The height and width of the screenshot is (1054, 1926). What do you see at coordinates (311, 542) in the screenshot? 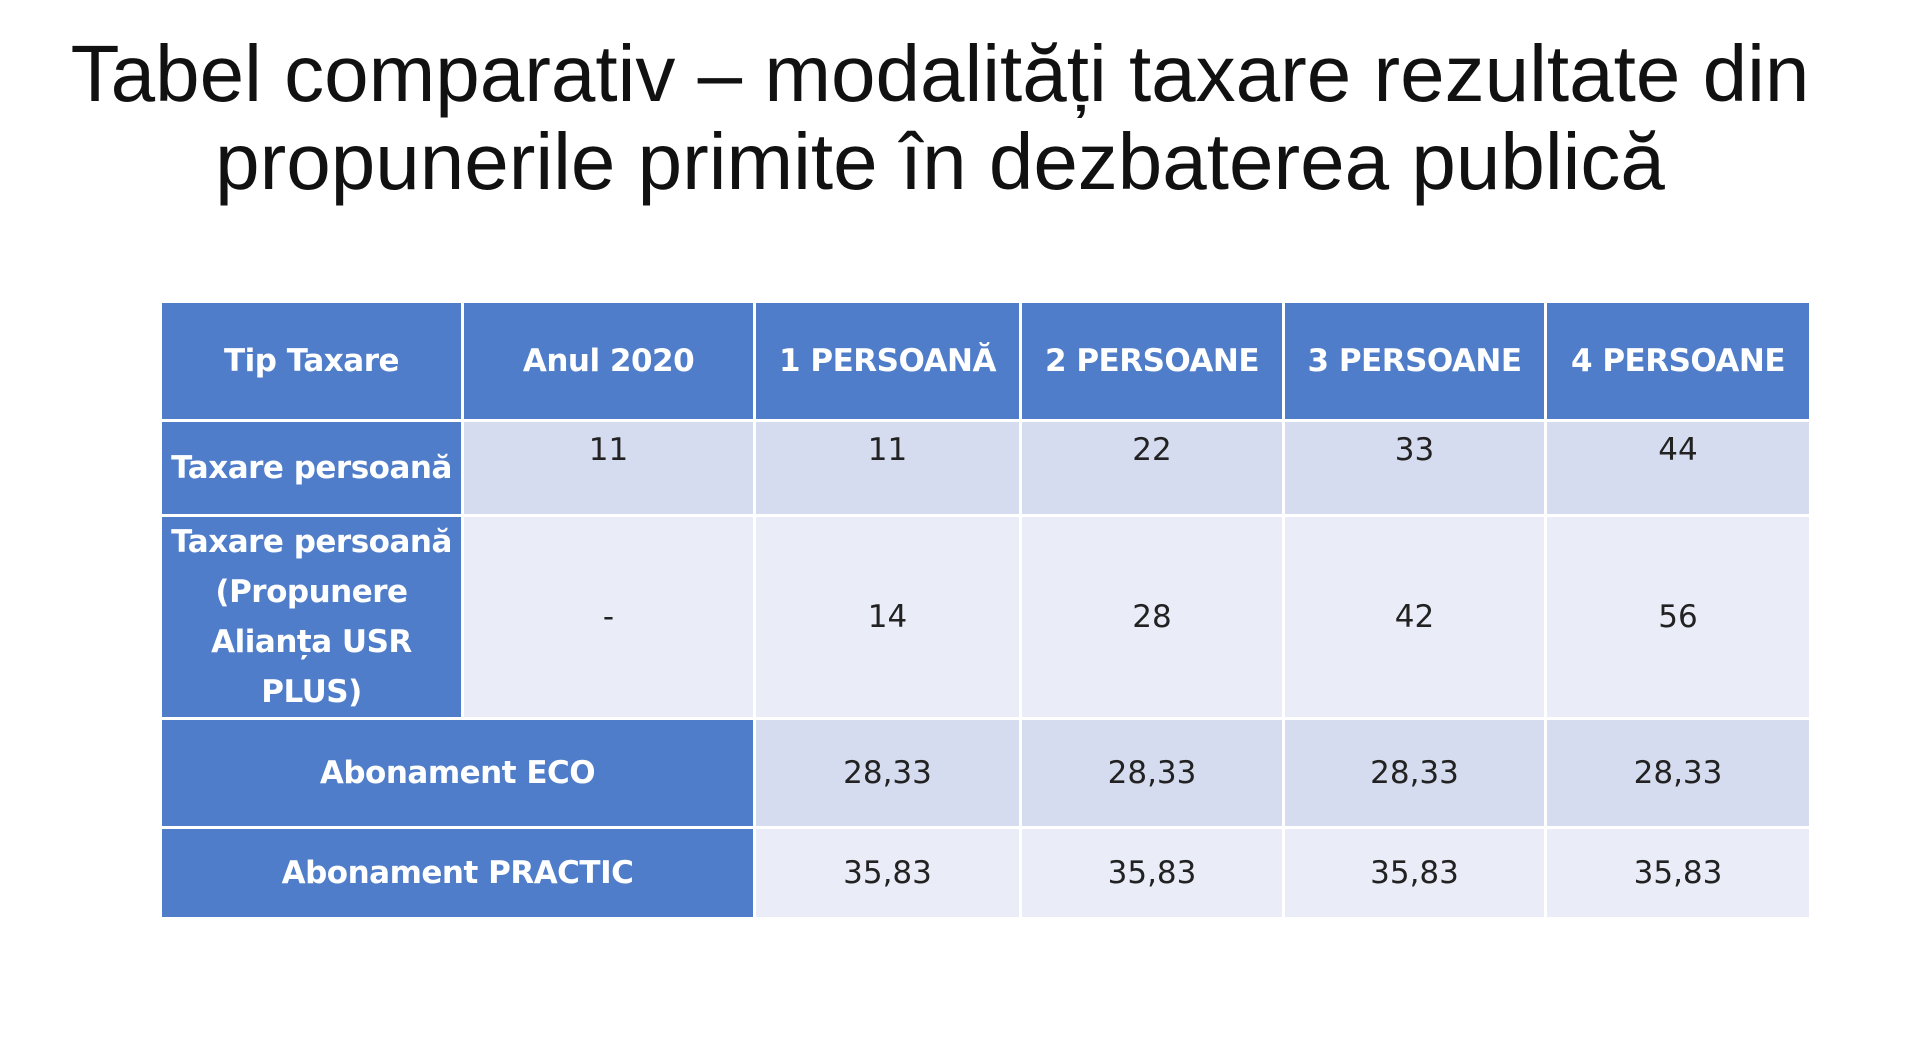
I see `row-label-line: Taxare persoană` at bounding box center [311, 542].